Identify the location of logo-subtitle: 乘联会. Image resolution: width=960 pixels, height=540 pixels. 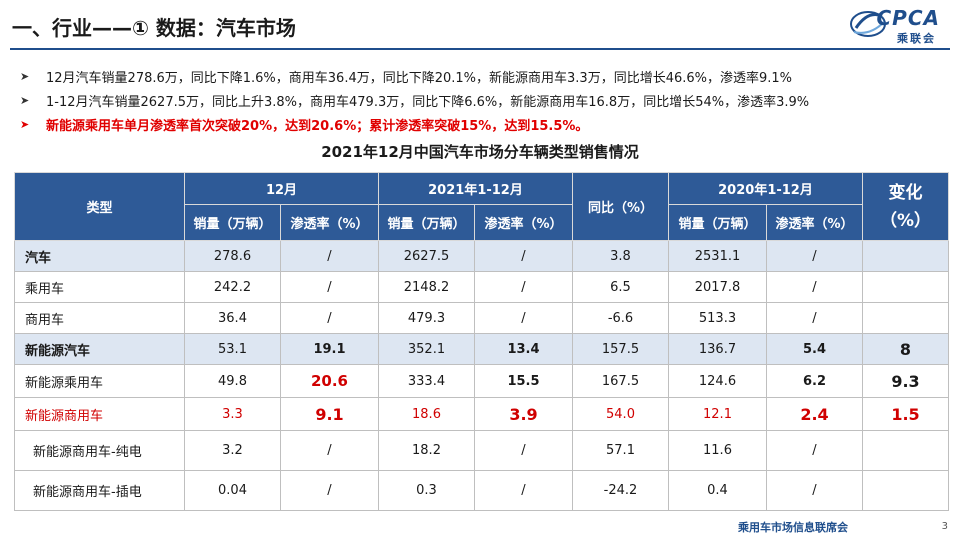
(916, 38).